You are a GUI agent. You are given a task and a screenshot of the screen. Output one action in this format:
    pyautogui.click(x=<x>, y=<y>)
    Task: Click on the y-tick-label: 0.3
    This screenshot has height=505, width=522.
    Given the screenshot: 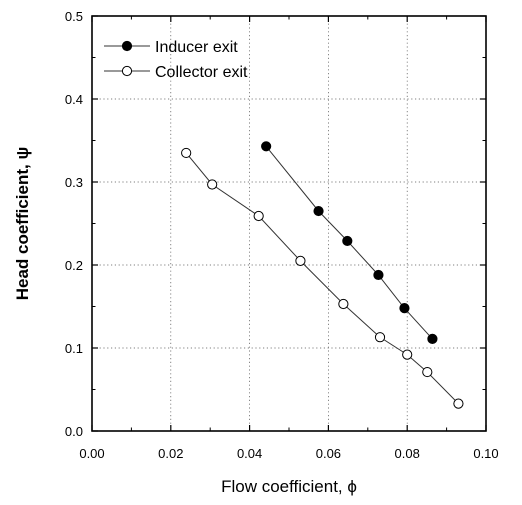 What is the action you would take?
    pyautogui.click(x=74, y=182)
    